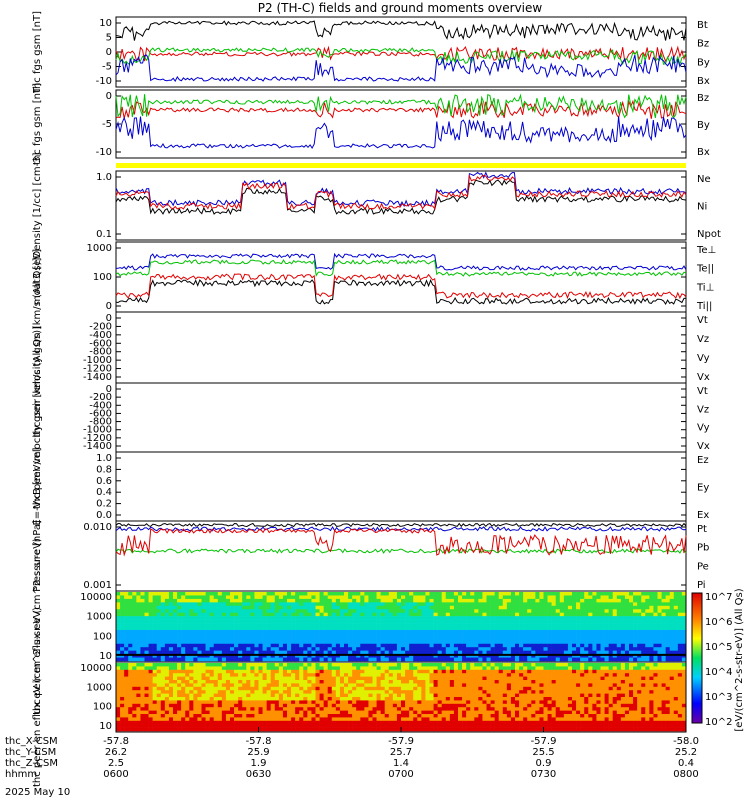  I want to click on y-tick-label: 1.0, so click(104, 177).